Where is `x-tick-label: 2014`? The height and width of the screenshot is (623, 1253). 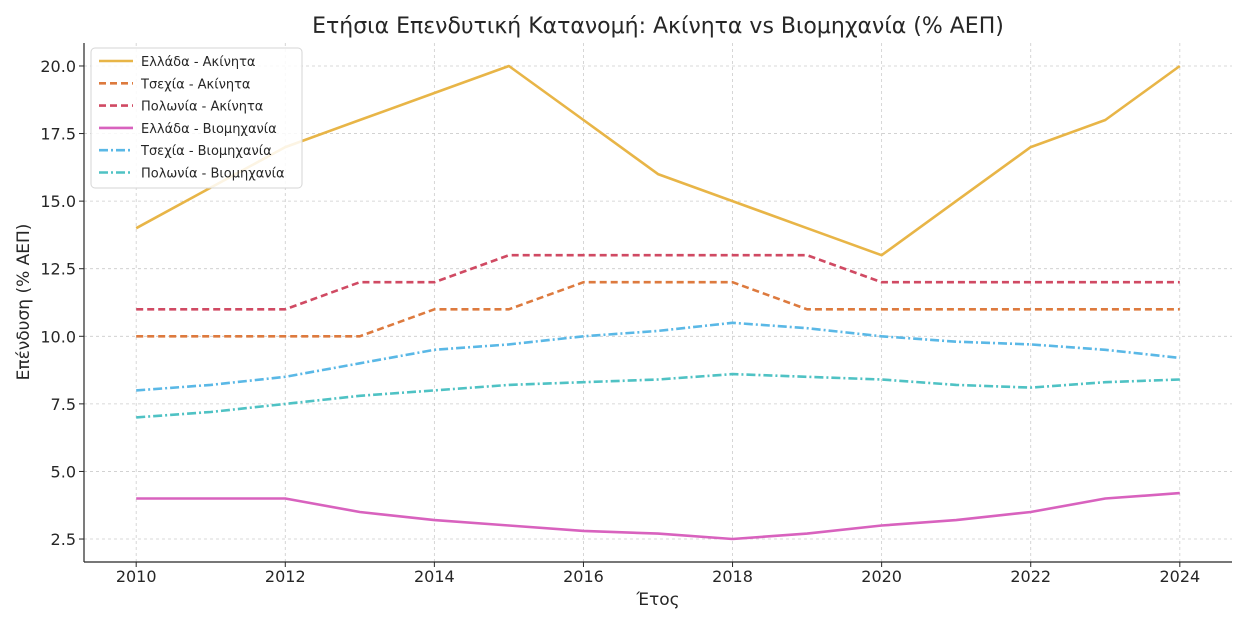 x-tick-label: 2014 is located at coordinates (434, 576).